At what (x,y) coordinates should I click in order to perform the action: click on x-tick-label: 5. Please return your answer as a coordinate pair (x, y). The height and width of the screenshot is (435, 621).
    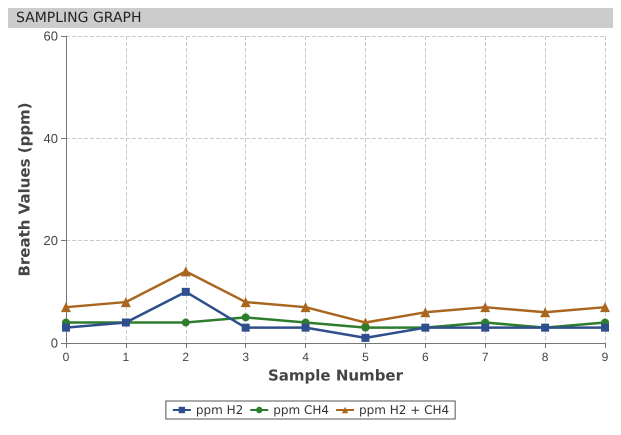
    Looking at the image, I should click on (366, 357).